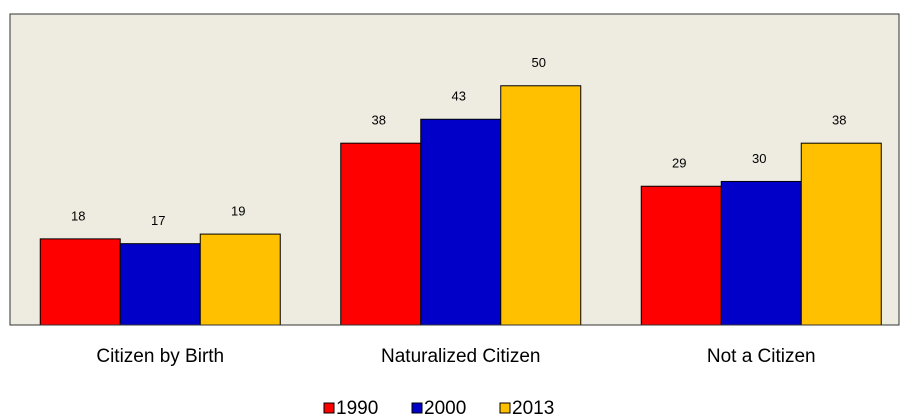  Describe the element at coordinates (460, 356) in the screenshot. I see `x-tick-label: Naturalized Citizen` at that location.